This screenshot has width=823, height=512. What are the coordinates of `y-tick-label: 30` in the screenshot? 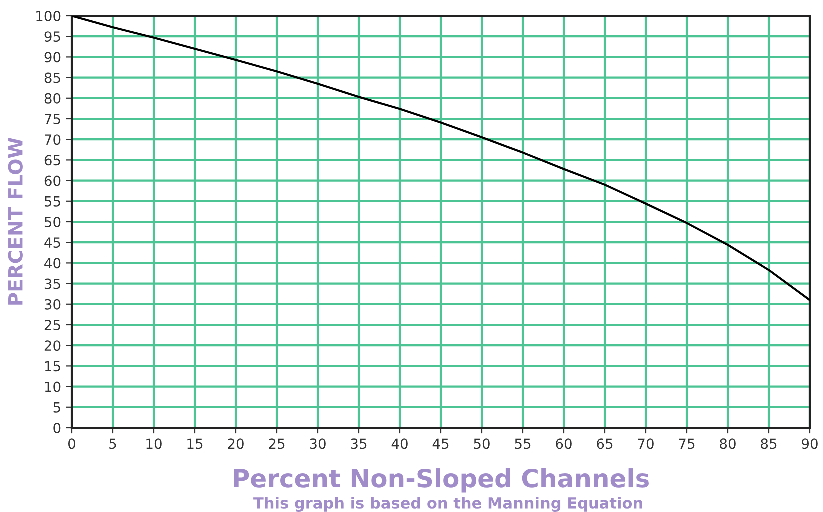 It's located at (52, 304).